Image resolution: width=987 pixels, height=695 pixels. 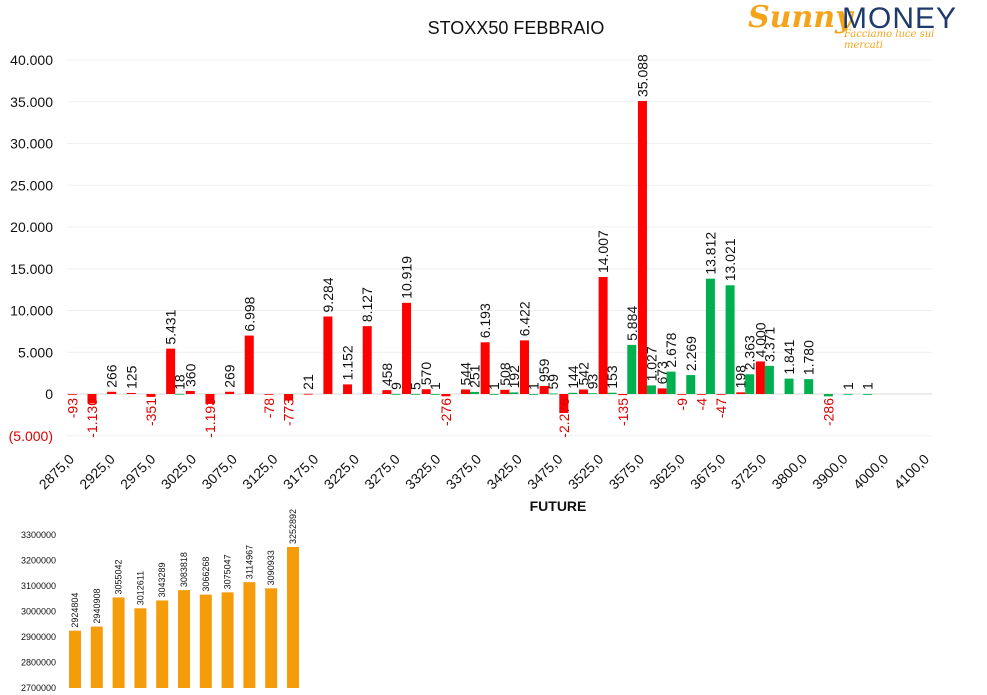 What do you see at coordinates (623, 412) in the screenshot?
I see `data-label: -135` at bounding box center [623, 412].